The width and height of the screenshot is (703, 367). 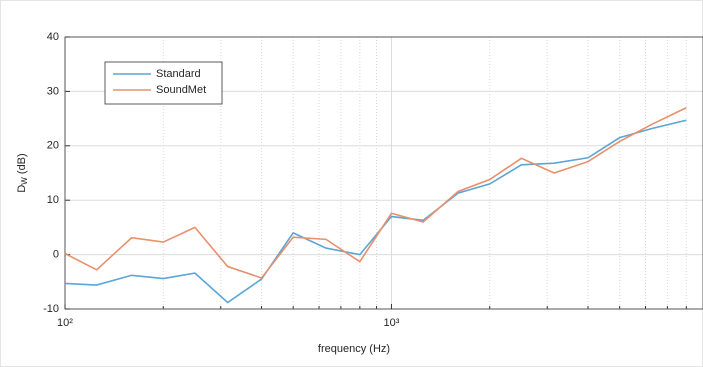 What do you see at coordinates (392, 323) in the screenshot?
I see `x-tick-label: 10³` at bounding box center [392, 323].